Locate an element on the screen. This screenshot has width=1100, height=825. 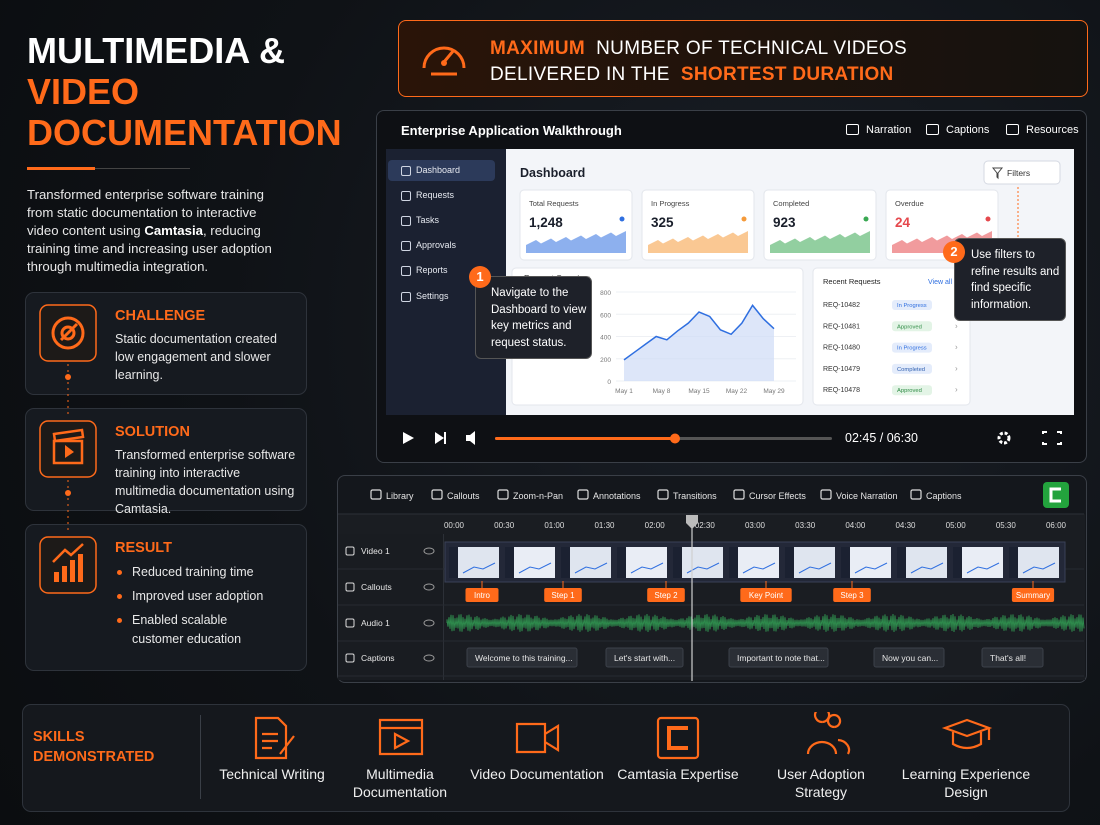
tool: Voice Narration is located at coordinates (867, 496).